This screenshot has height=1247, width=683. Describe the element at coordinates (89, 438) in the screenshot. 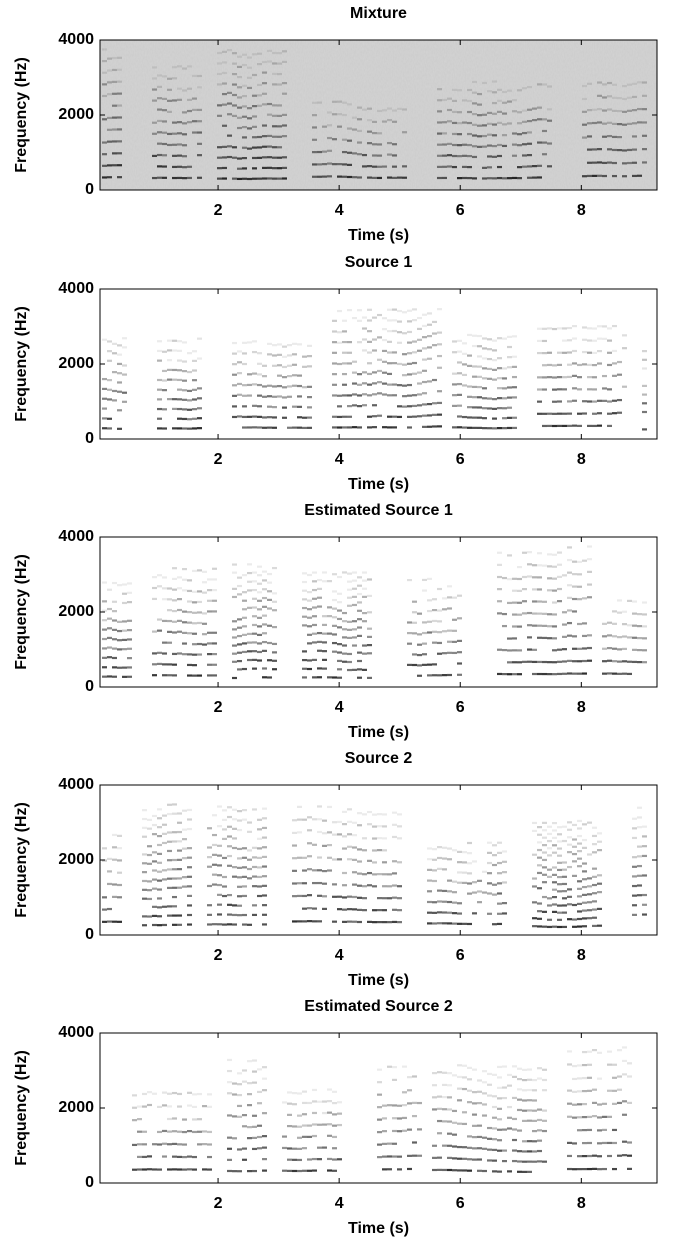

I see `y-tick-label: 0` at that location.